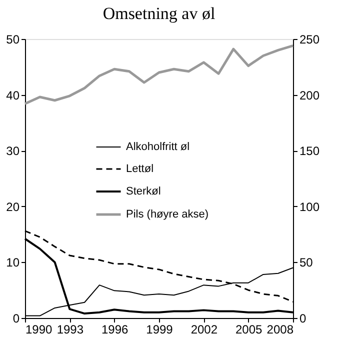  What do you see at coordinates (13, 39) in the screenshot?
I see `y-tick-label: 50` at bounding box center [13, 39].